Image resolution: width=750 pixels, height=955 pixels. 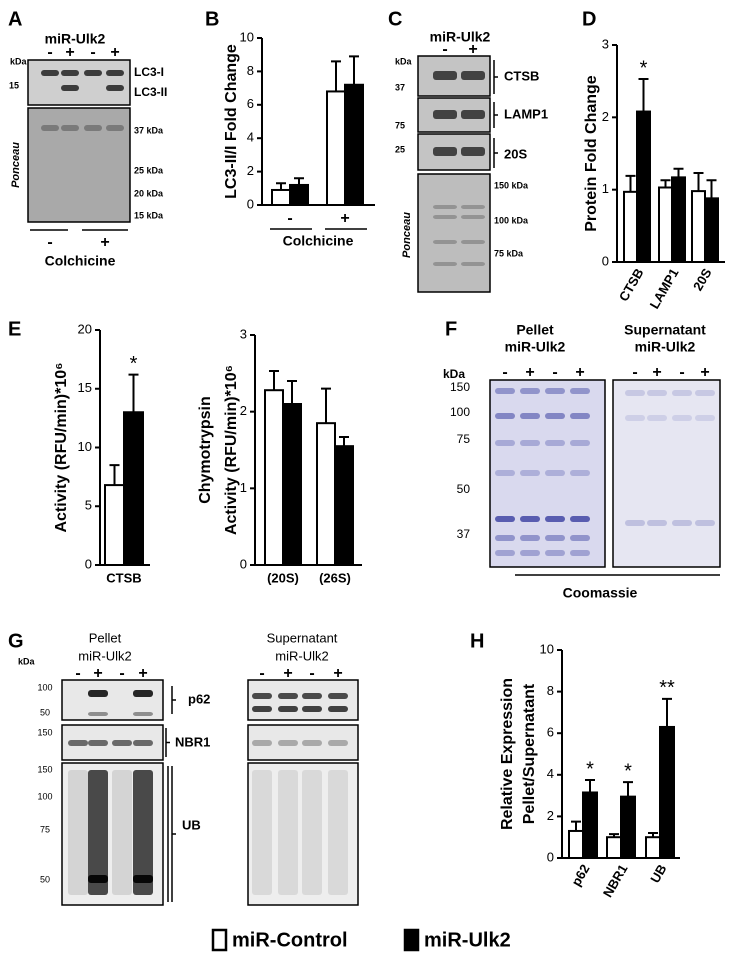 What do you see at coordinates (104, 242) in the screenshot?
I see `treatment-lane: +` at bounding box center [104, 242].